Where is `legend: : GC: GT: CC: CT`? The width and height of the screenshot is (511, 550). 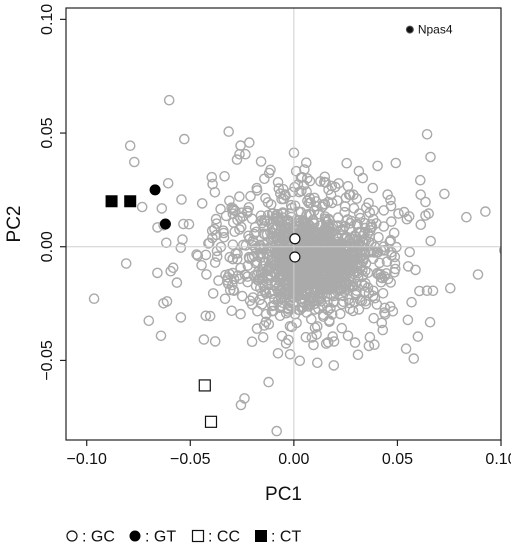 legend: : GC: GT: CC: CT is located at coordinates (183, 537).